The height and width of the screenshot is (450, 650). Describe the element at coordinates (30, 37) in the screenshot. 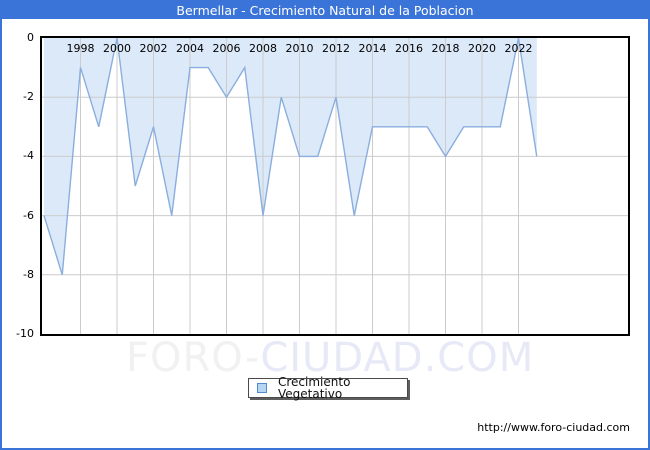

I see `y-tick-label: 0` at that location.